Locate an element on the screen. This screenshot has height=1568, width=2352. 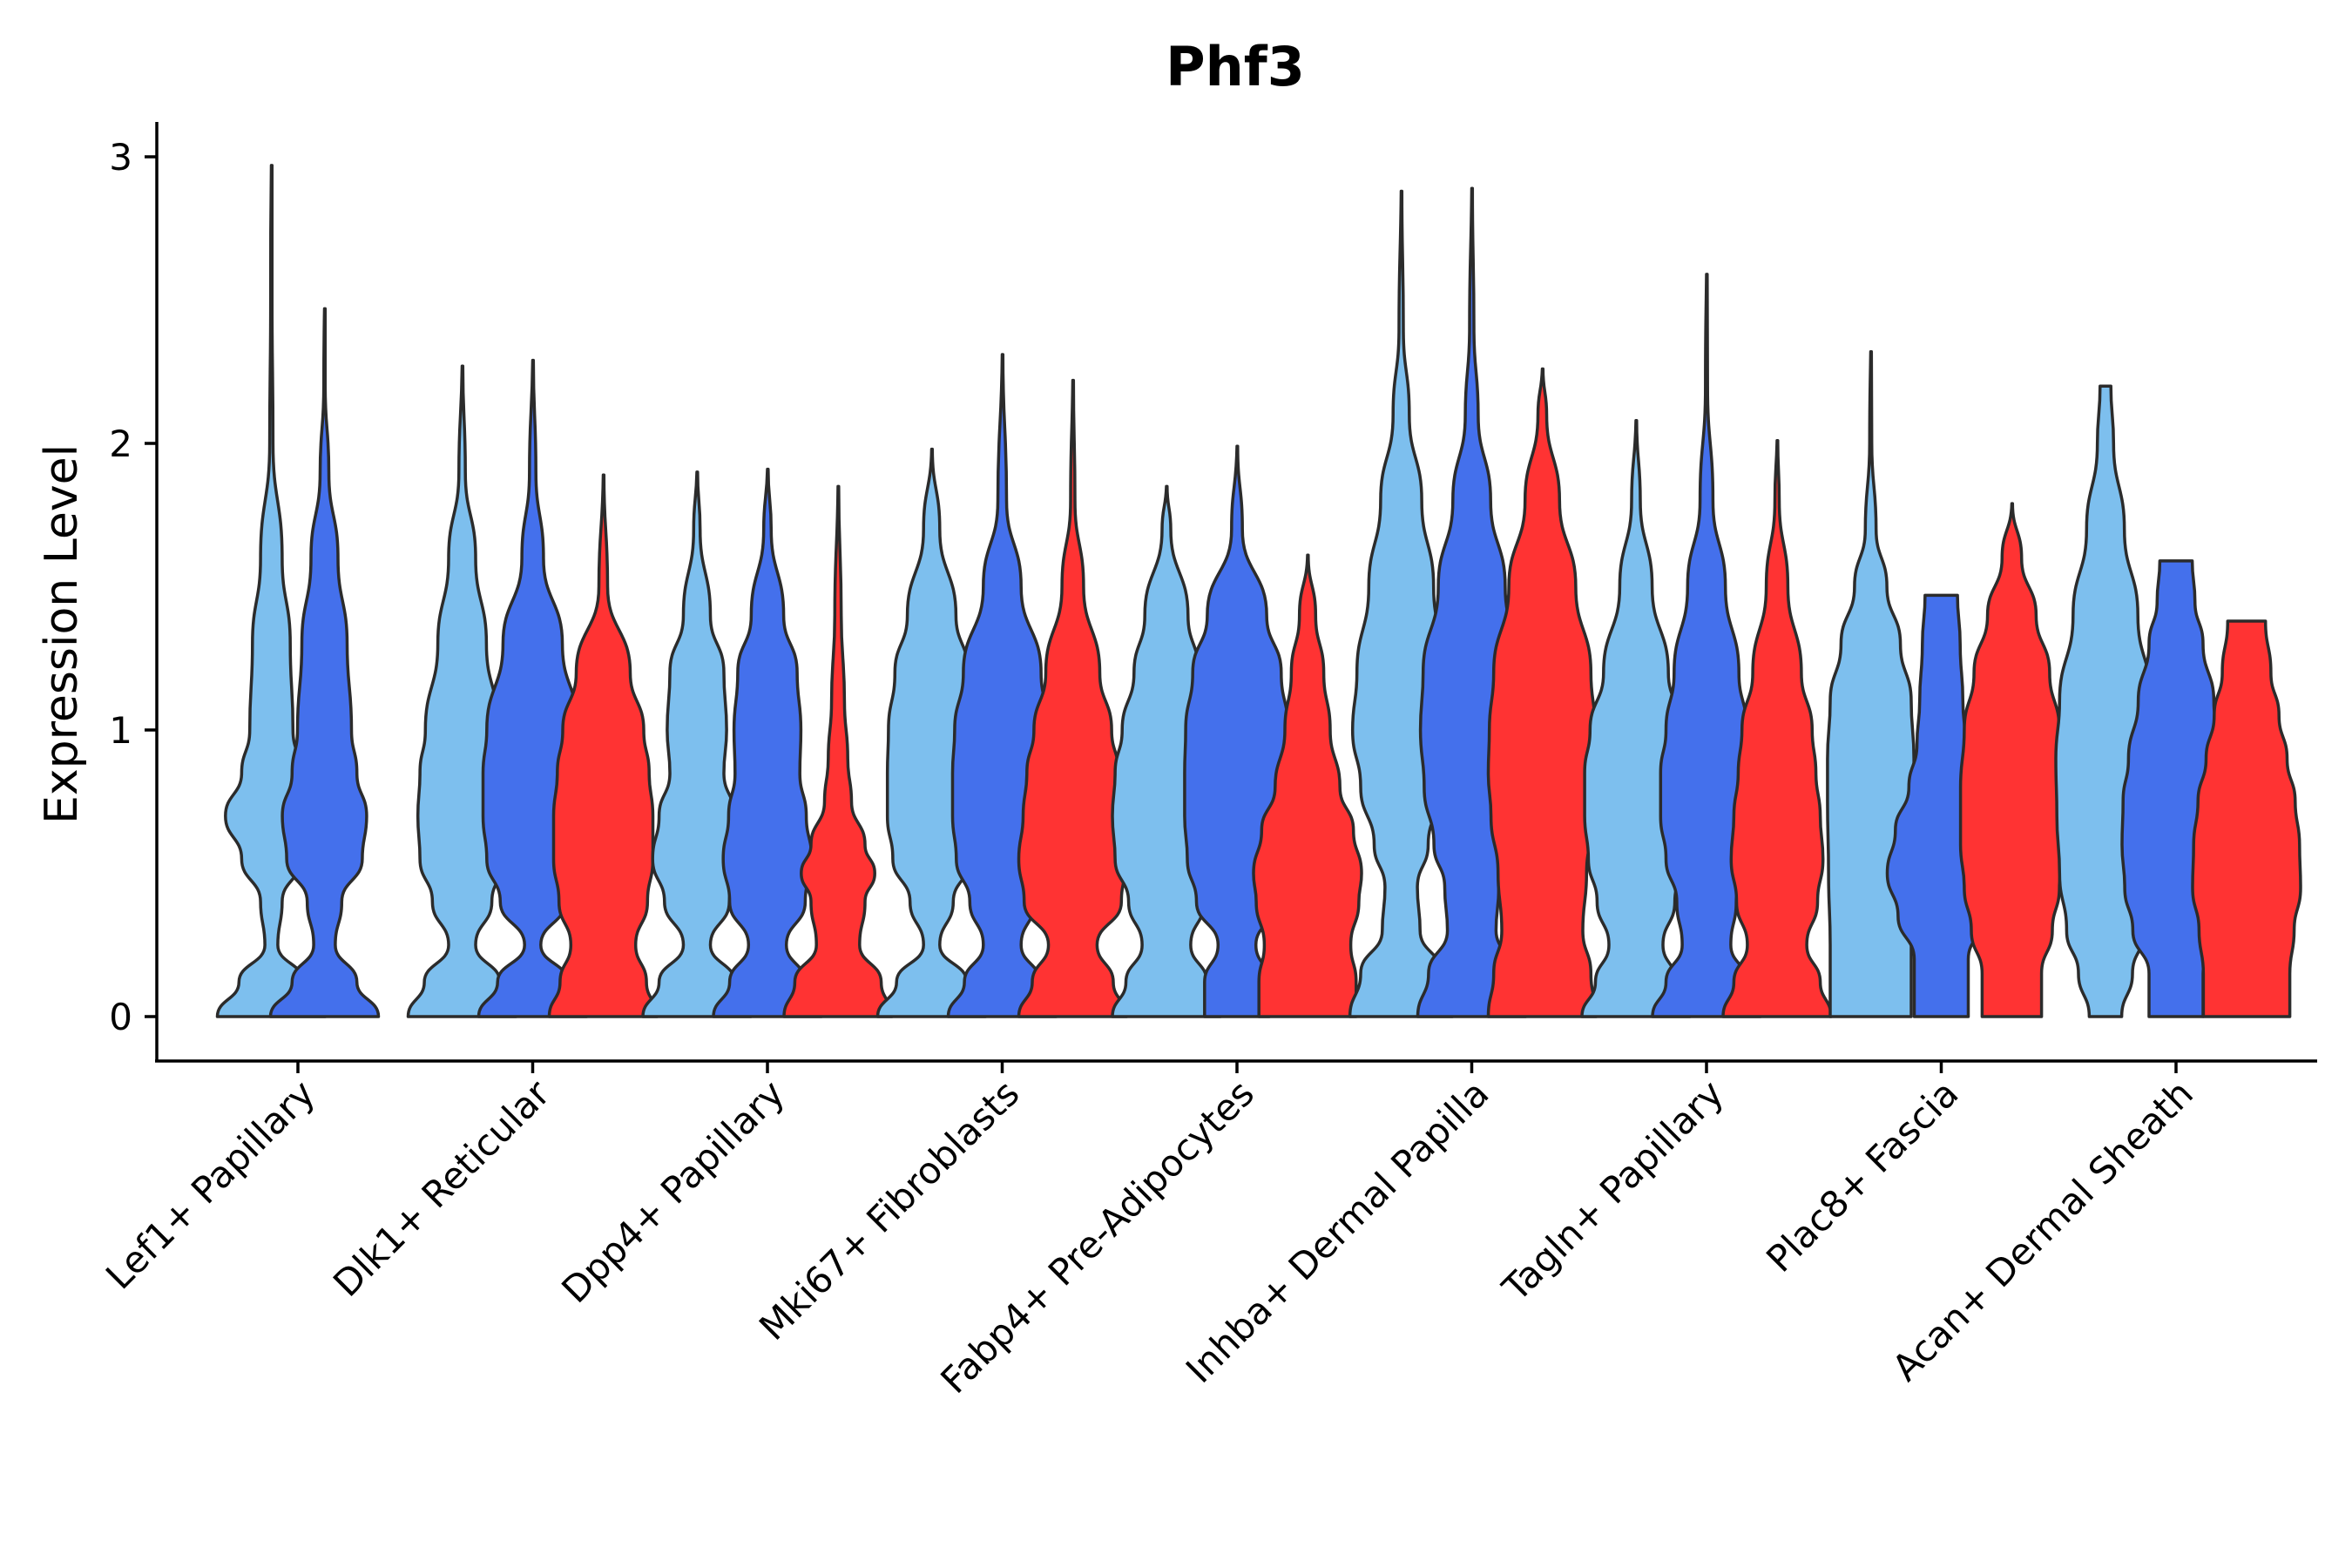
y-tick-label: 3 is located at coordinates (120, 157).